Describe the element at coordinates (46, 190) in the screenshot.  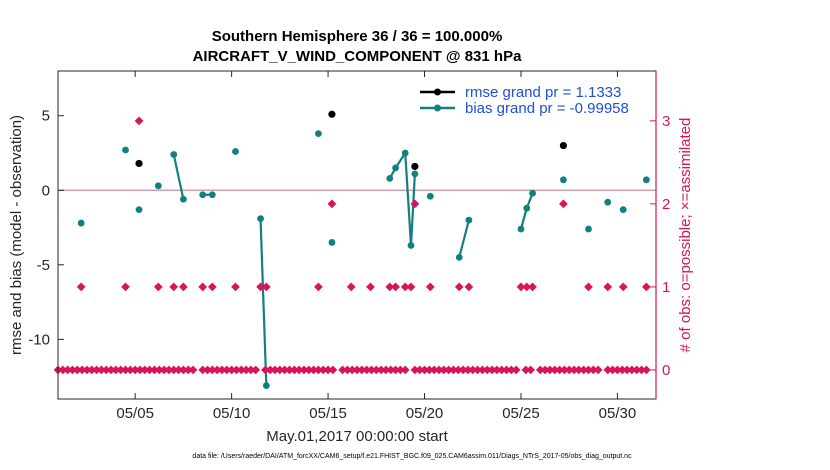
I see `y-left-tick-label: 0` at that location.